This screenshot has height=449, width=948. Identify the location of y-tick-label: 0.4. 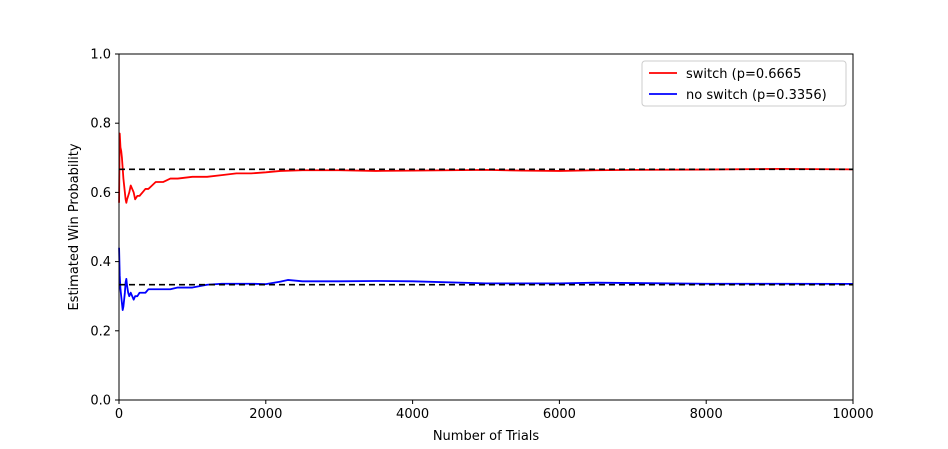
(100, 262).